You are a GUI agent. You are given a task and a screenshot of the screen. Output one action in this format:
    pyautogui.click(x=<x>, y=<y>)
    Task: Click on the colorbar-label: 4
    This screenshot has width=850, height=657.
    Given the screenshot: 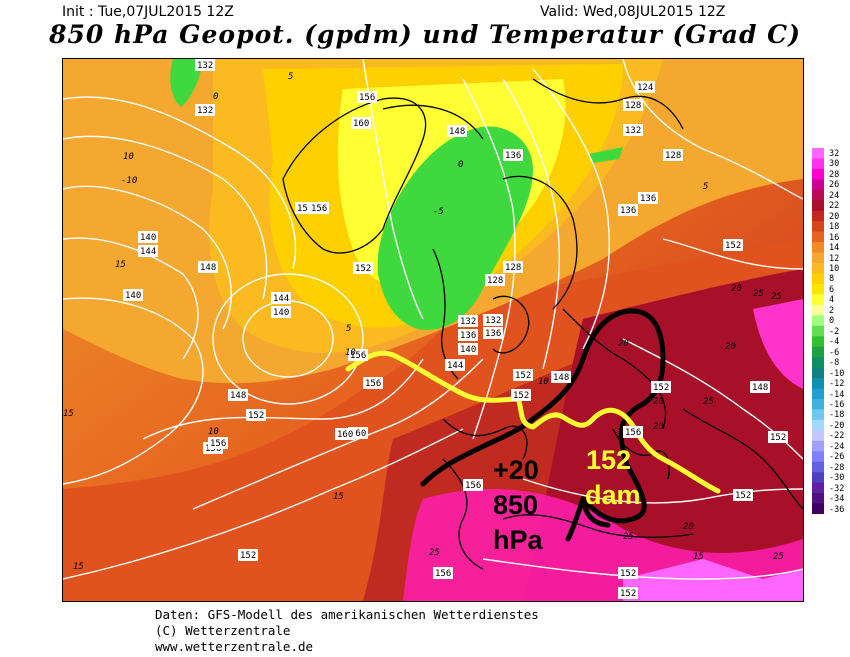 What is the action you would take?
    pyautogui.click(x=832, y=300)
    